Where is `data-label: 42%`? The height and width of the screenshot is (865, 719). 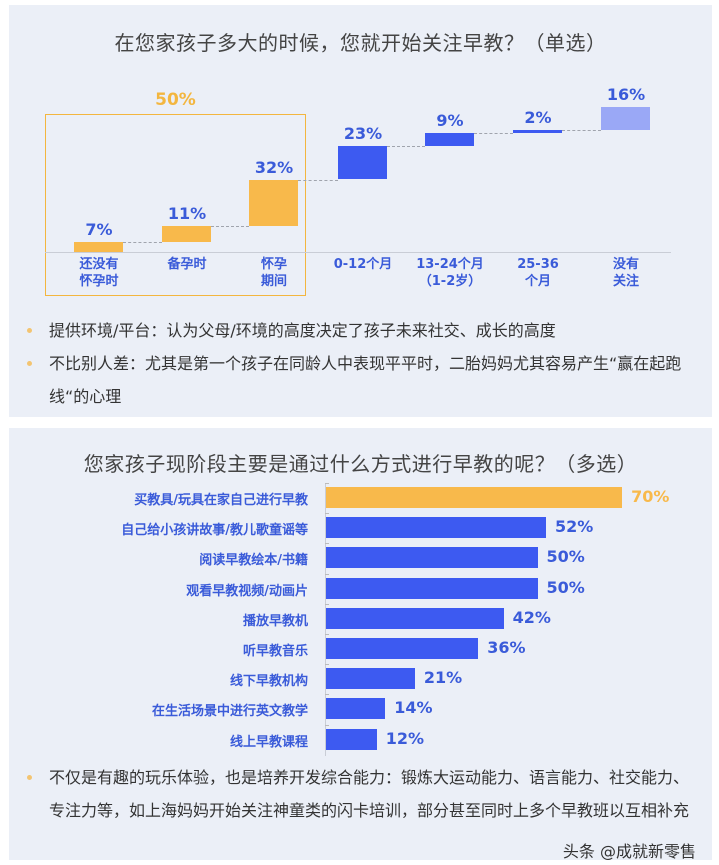
data-label: 42% is located at coordinates (531, 617).